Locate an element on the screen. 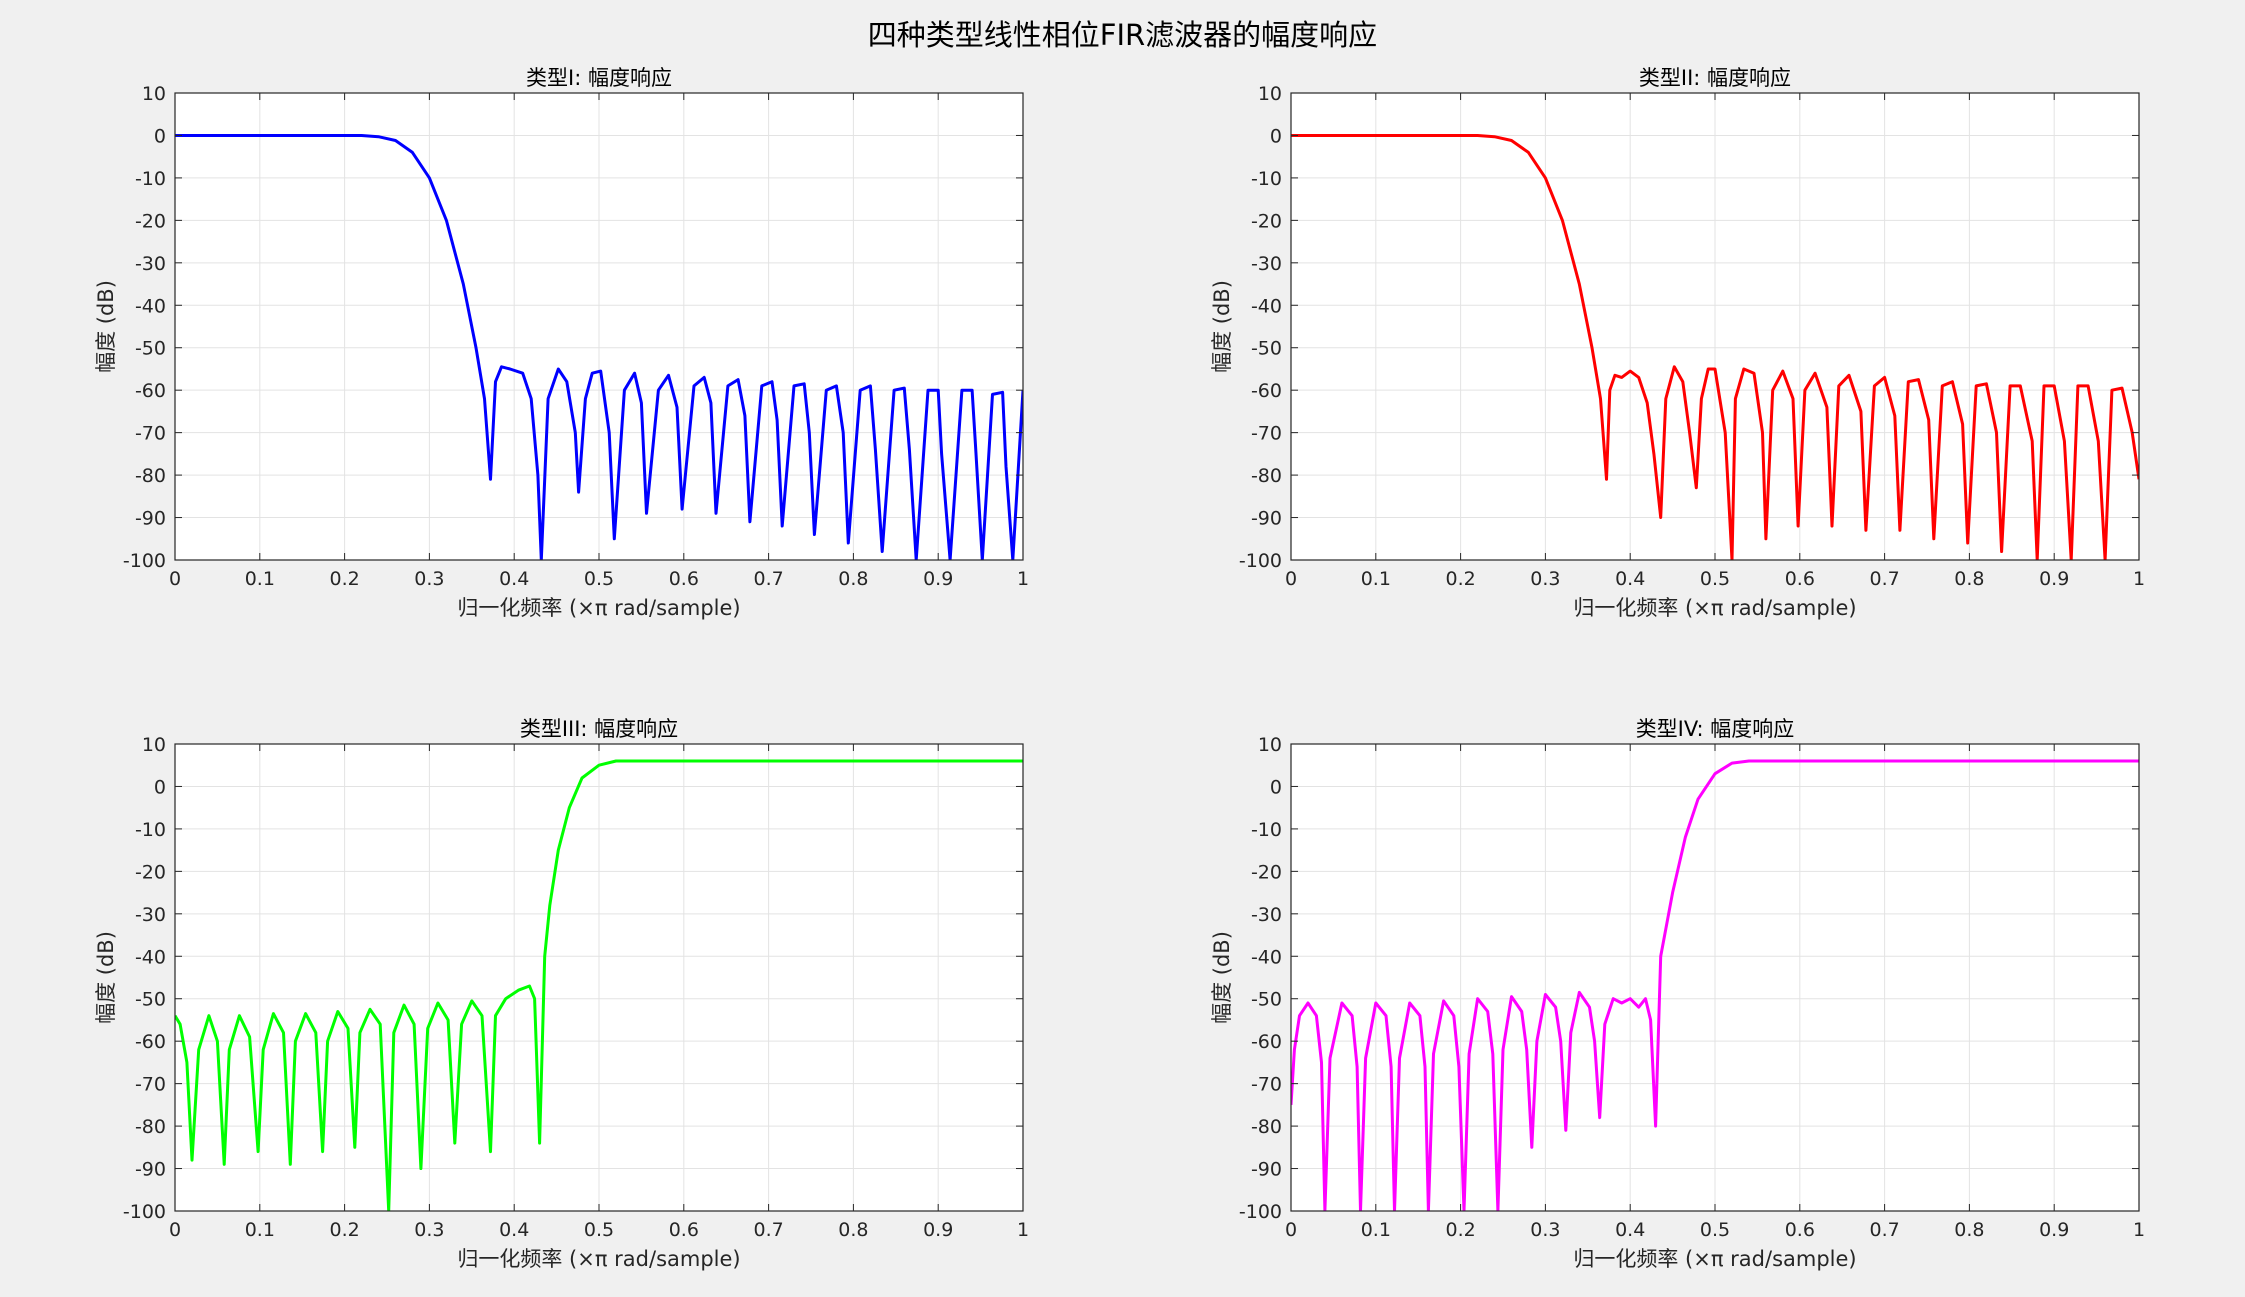 The width and height of the screenshot is (2245, 1297). subplot-title: 类型II: 幅度响应 is located at coordinates (1715, 78).